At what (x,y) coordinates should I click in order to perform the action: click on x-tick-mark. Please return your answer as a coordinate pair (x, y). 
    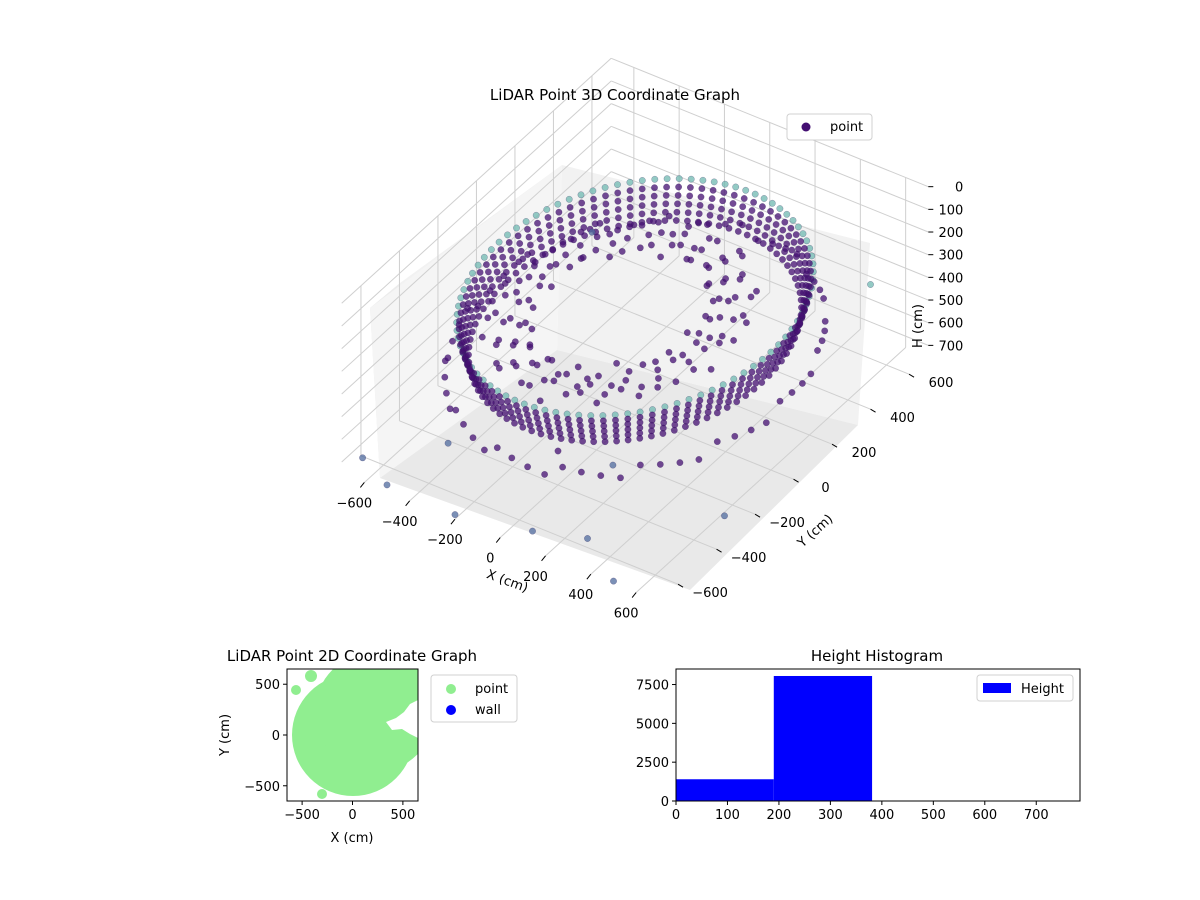
    Looking at the image, I should click on (543, 558).